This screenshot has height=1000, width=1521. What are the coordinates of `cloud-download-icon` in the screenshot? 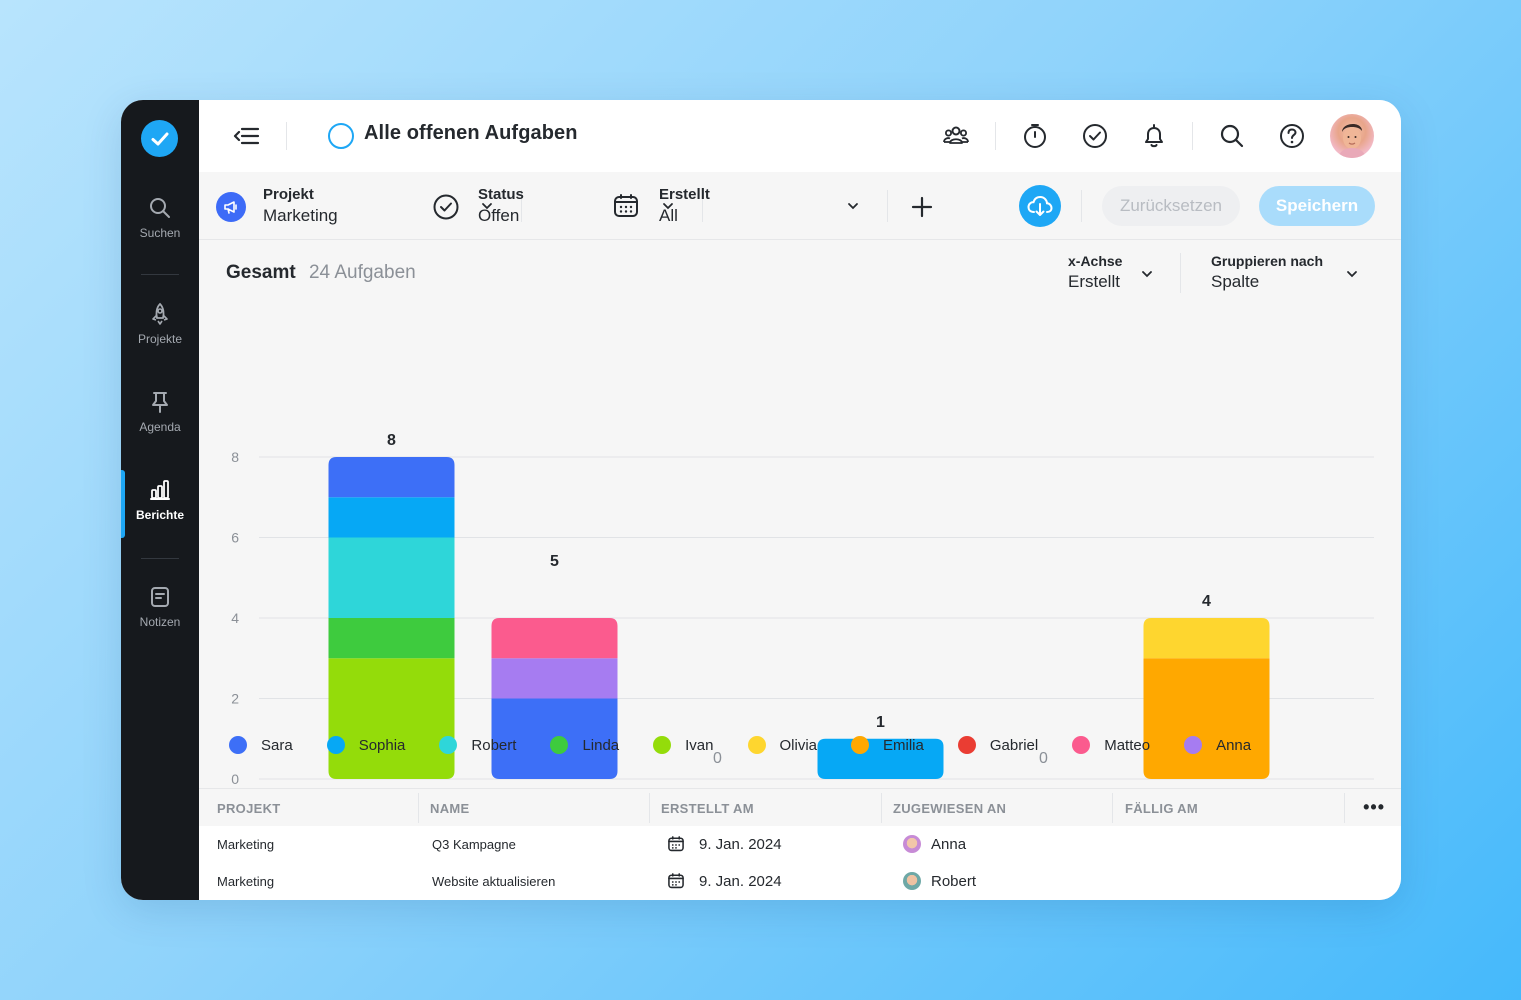 It's located at (1040, 205).